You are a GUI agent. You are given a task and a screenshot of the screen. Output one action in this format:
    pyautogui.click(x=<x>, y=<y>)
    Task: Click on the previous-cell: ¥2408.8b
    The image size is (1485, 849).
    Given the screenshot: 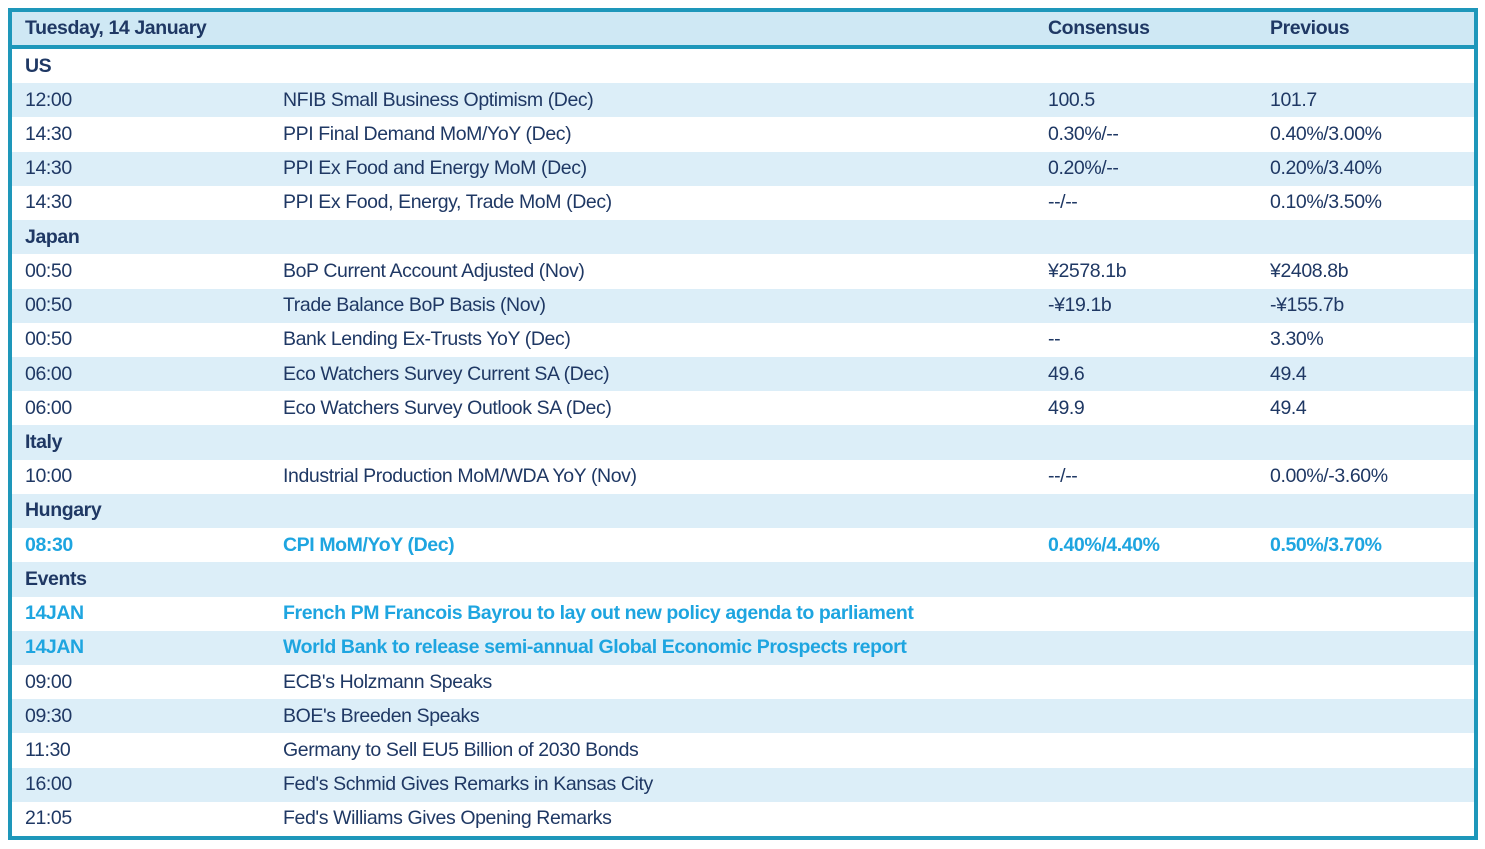 What is the action you would take?
    pyautogui.click(x=1309, y=270)
    